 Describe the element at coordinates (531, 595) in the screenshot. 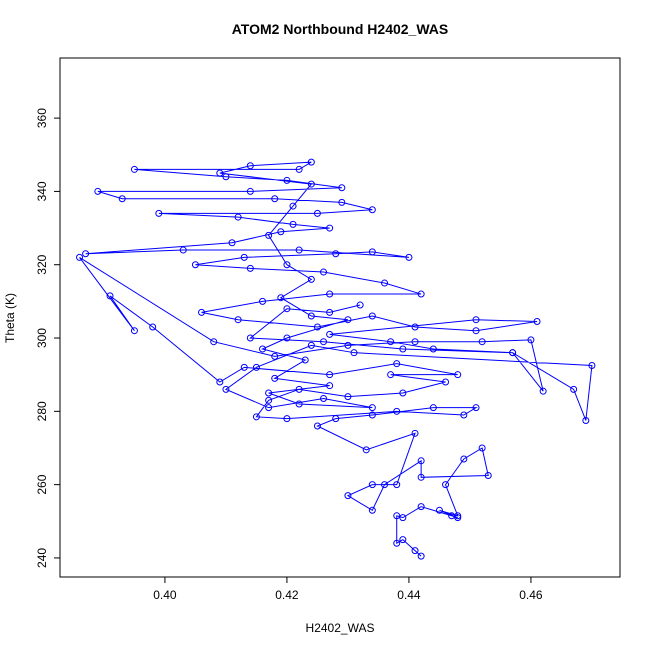

I see `x-tick-label: 0.46` at that location.